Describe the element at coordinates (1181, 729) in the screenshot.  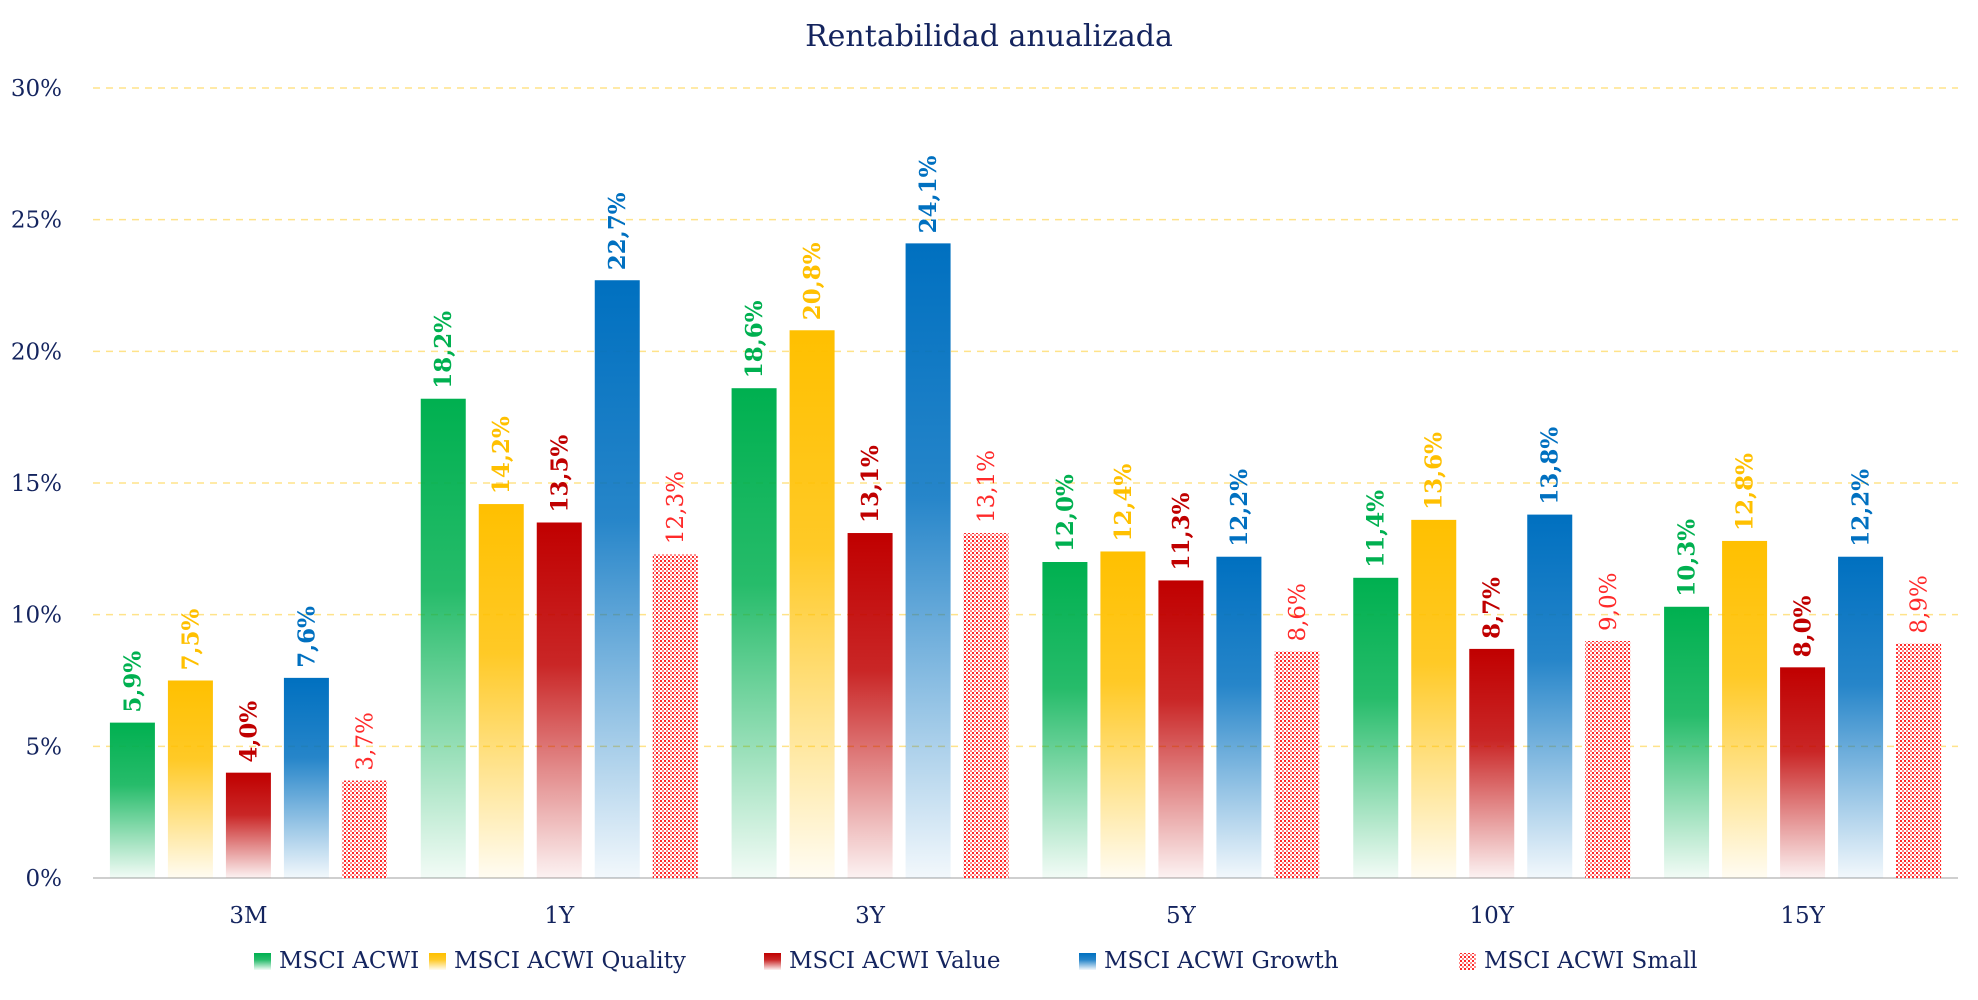
I see `bar-msci-acwi-value-5y` at that location.